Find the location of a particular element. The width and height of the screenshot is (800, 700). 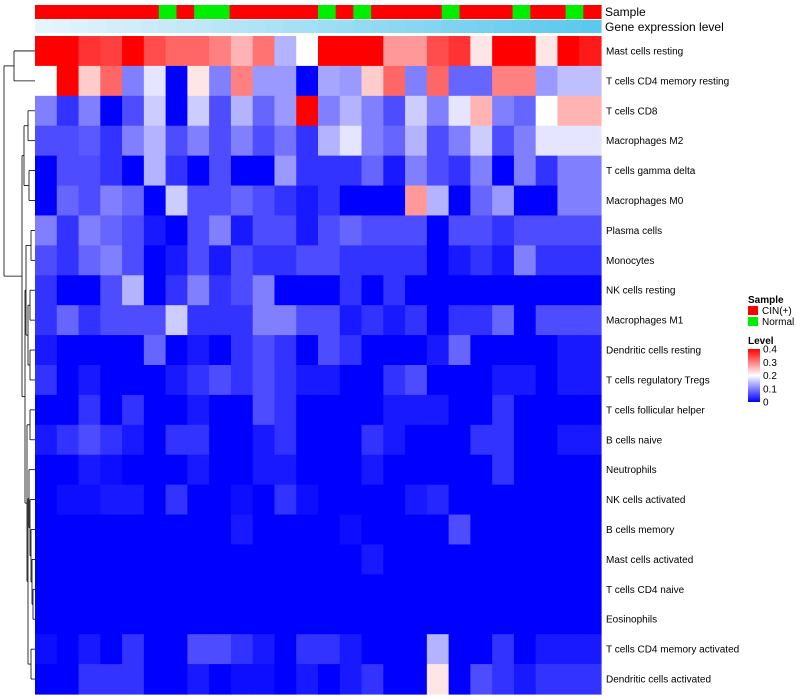

row-label: T cells follicular helper is located at coordinates (655, 410).